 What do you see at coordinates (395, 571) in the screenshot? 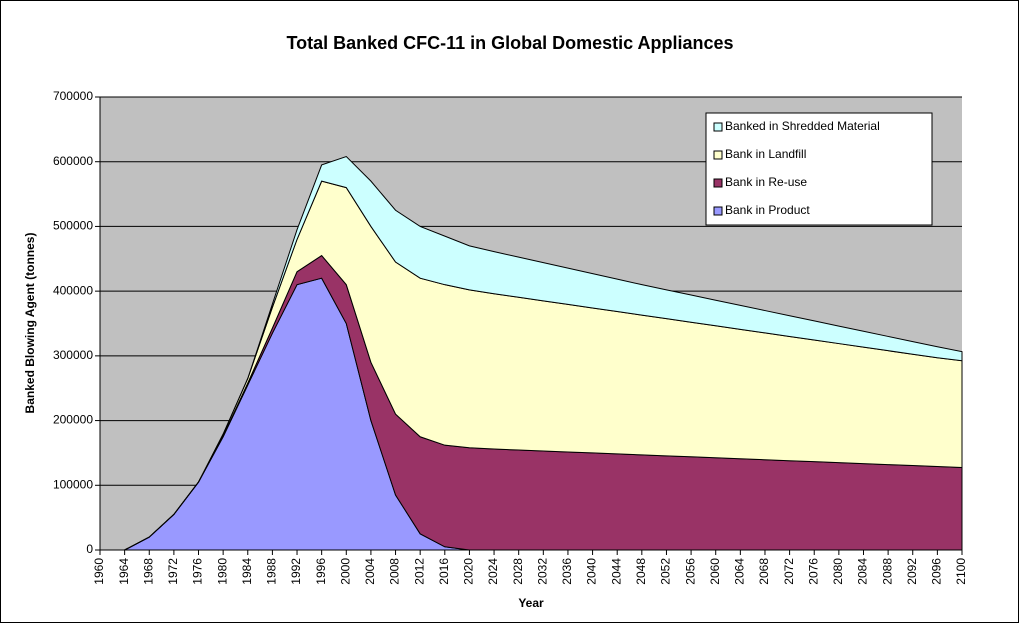
I see `x-tick-label: 2008` at bounding box center [395, 571].